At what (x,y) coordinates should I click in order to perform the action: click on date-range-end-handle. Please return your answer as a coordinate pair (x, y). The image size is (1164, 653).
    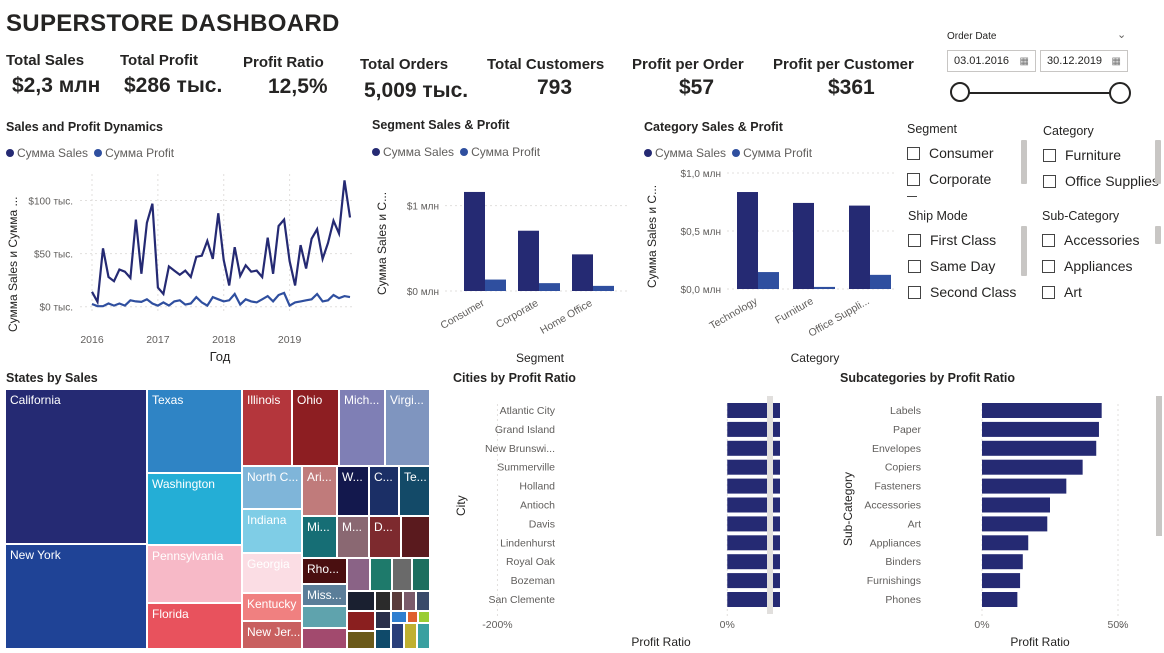
    Looking at the image, I should click on (1120, 93).